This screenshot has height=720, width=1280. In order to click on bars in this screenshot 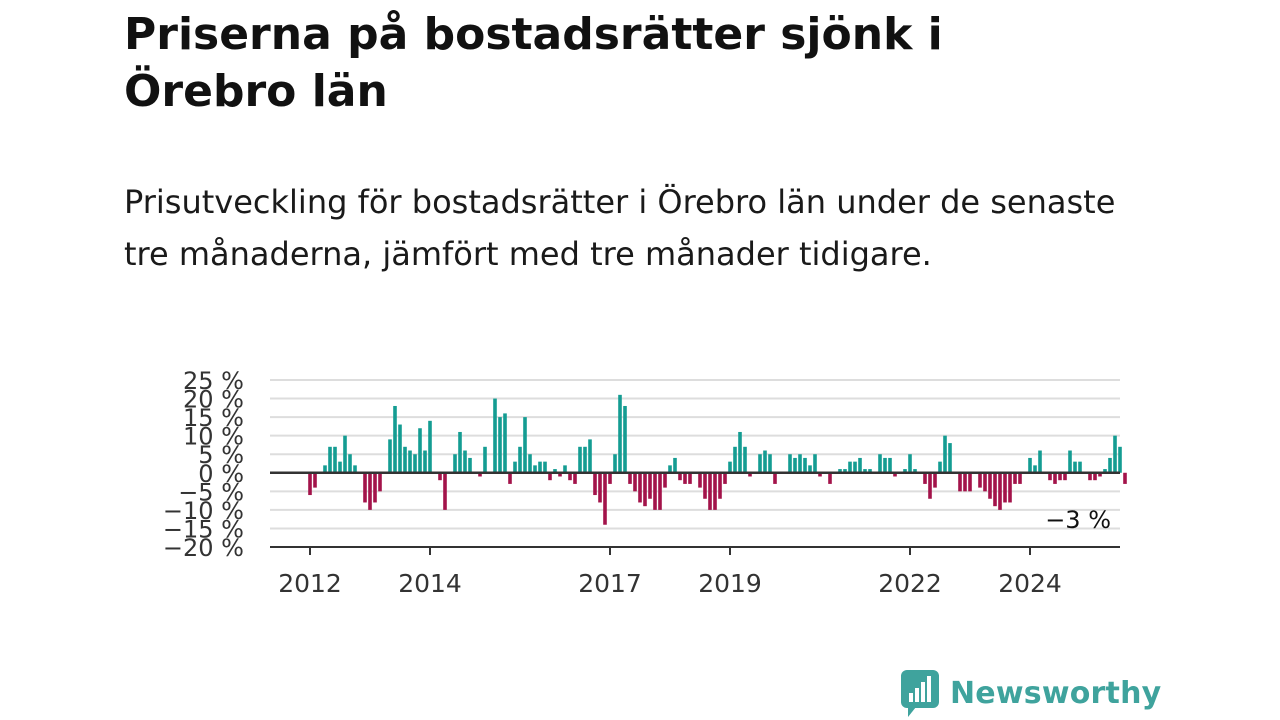, I will do `click(717, 459)`.